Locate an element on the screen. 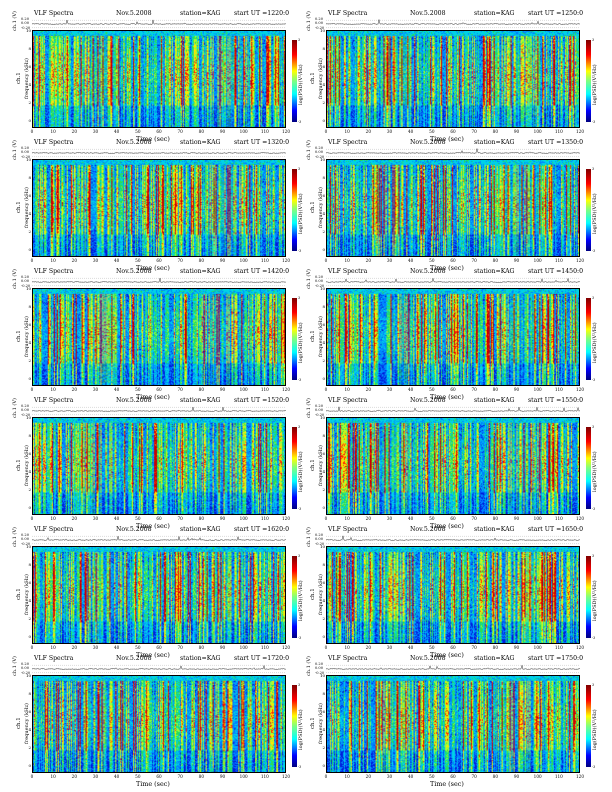 This screenshot has height=792, width=612. x-tick-label: 70 is located at coordinates (474, 131).